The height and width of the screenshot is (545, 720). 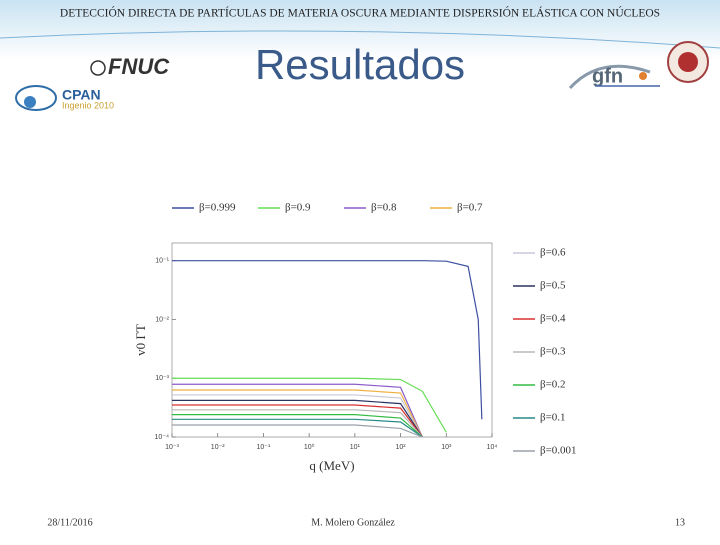 What do you see at coordinates (331, 465) in the screenshot?
I see `x-axis-label: q (MeV)` at bounding box center [331, 465].